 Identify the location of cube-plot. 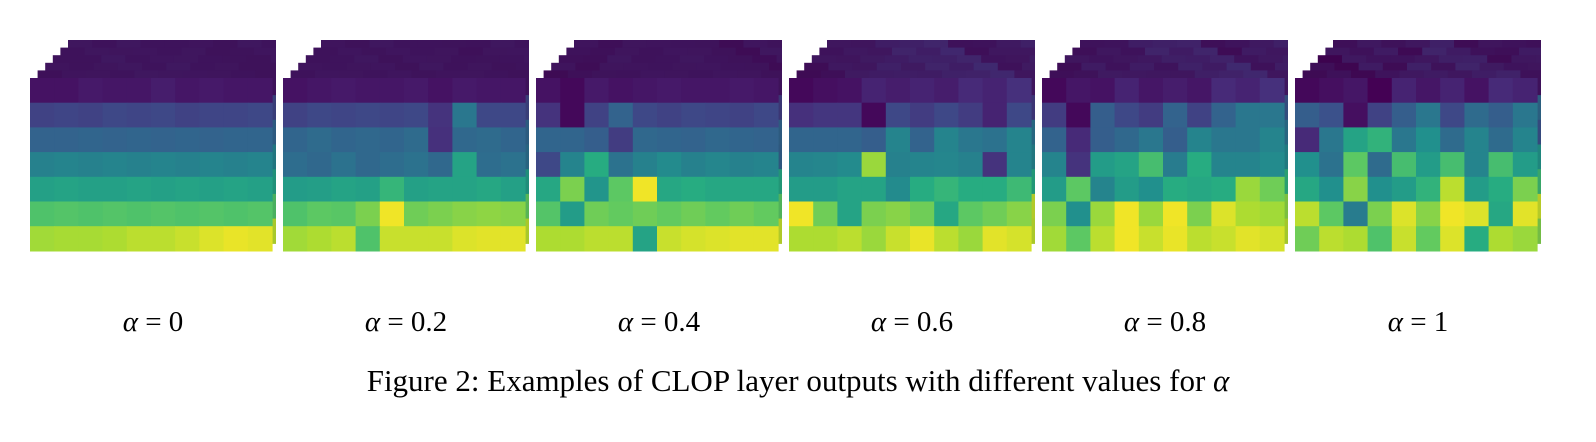
(659, 146).